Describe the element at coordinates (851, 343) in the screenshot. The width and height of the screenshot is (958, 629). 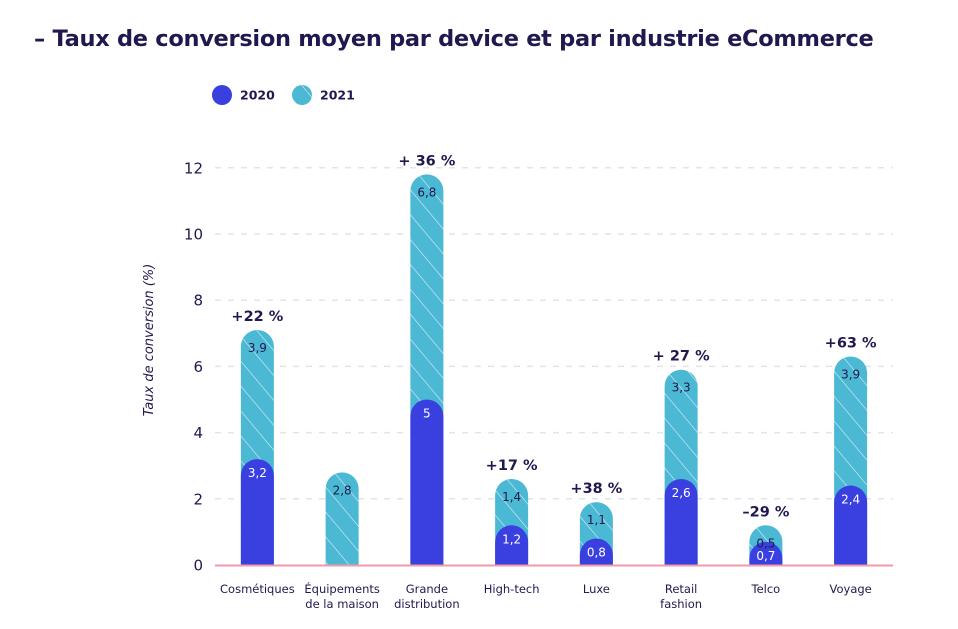
I see `change-label: +63 %` at that location.